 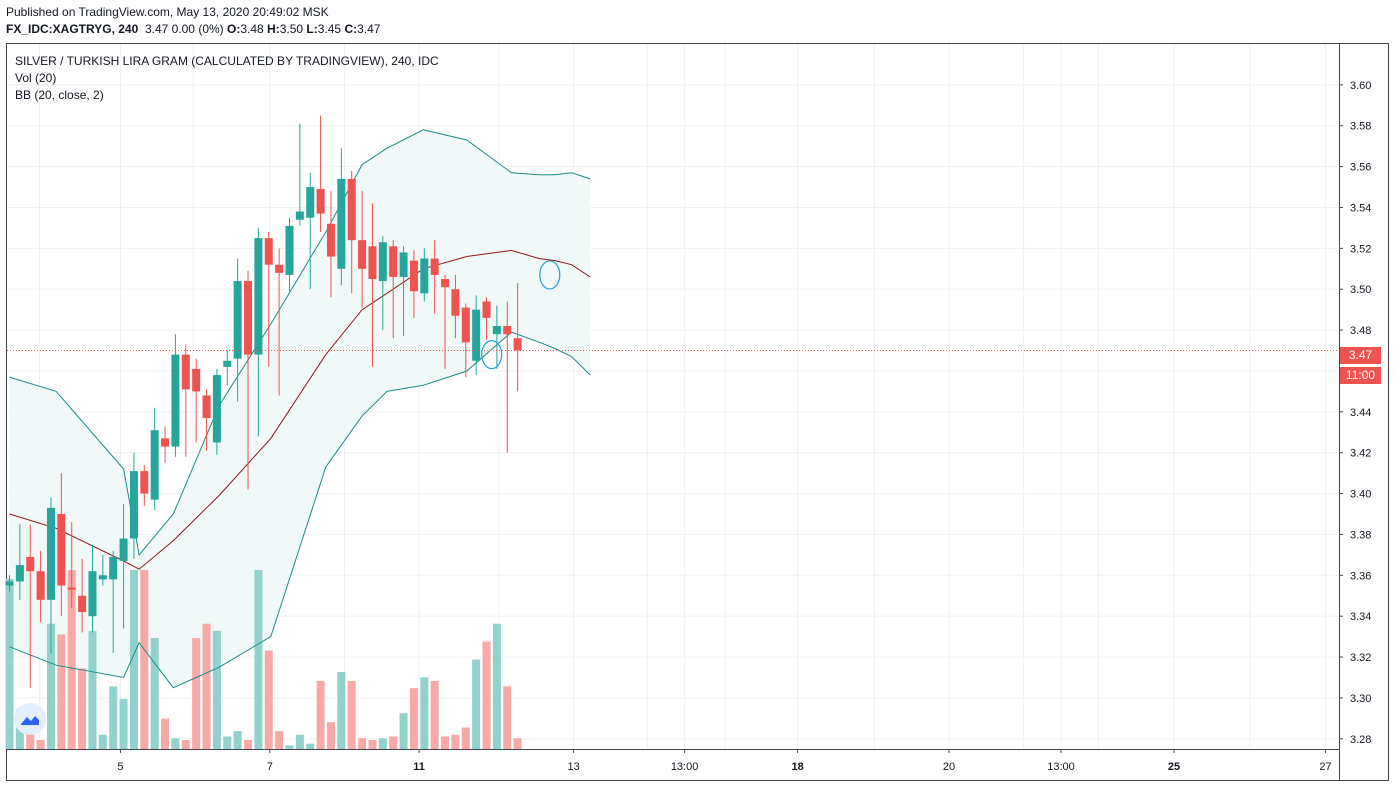 I want to click on price-tick-label: 3.50, so click(x=1360, y=290).